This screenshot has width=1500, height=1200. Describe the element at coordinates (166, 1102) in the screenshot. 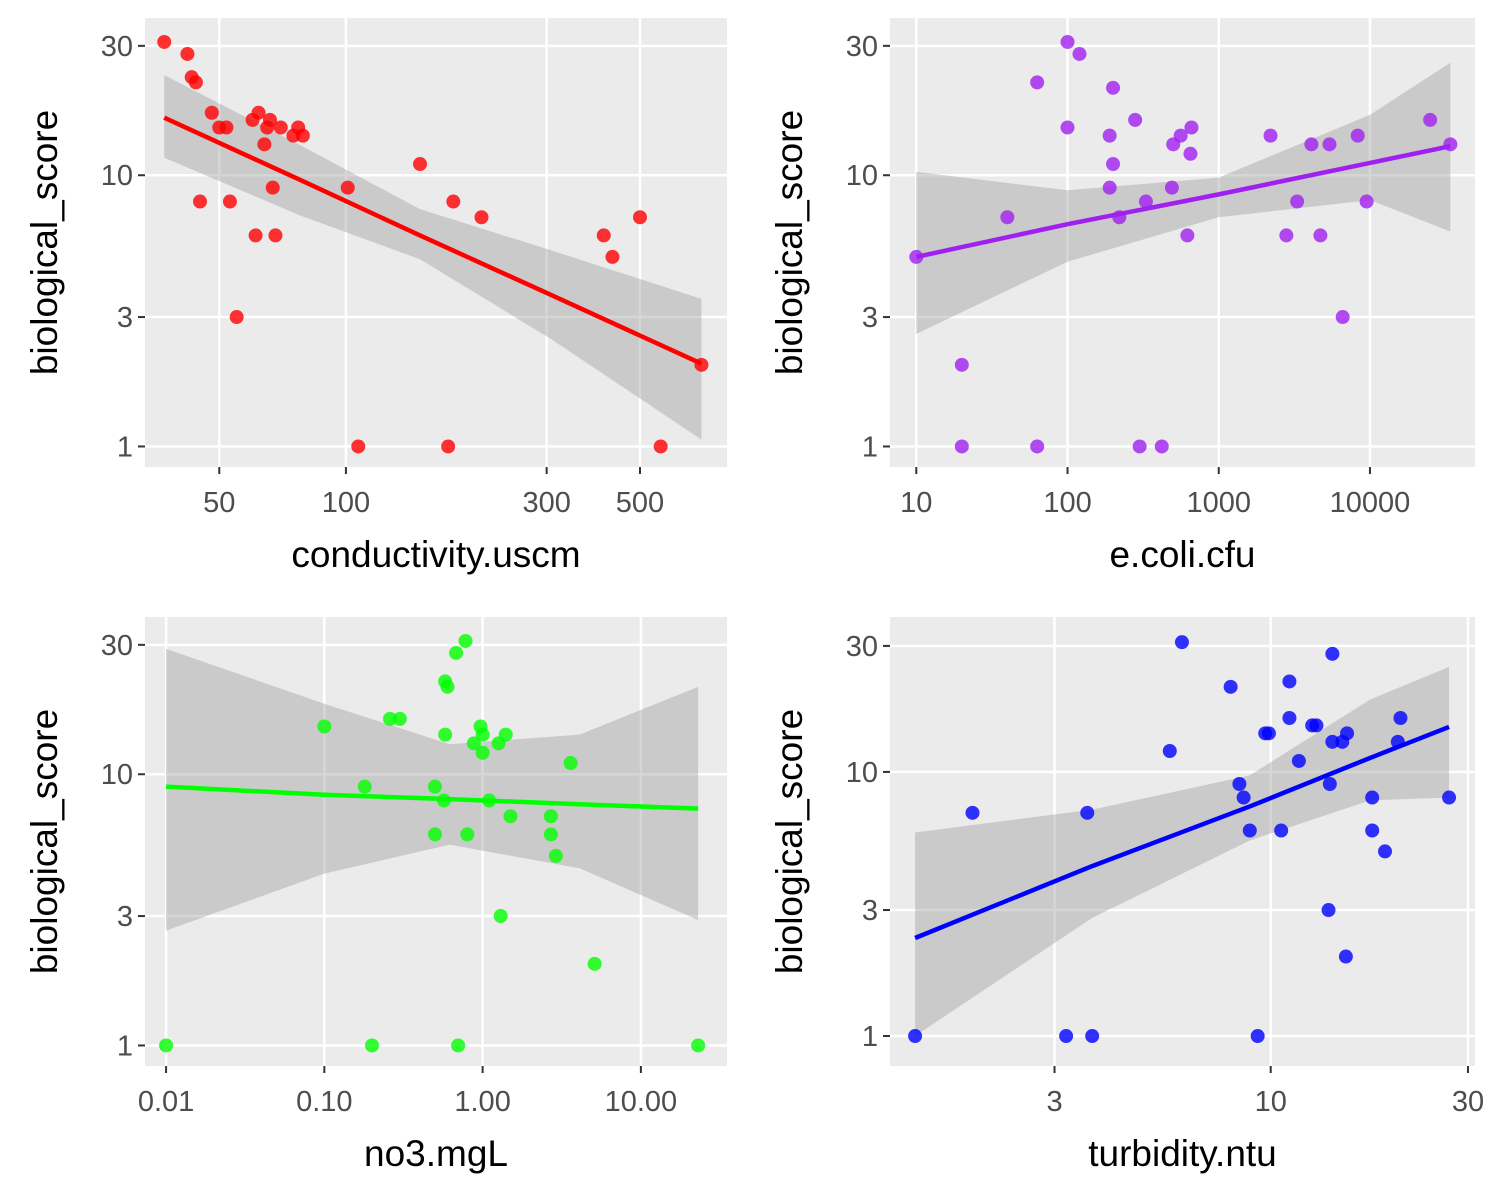

I see `x-tick-label: 0.01` at that location.